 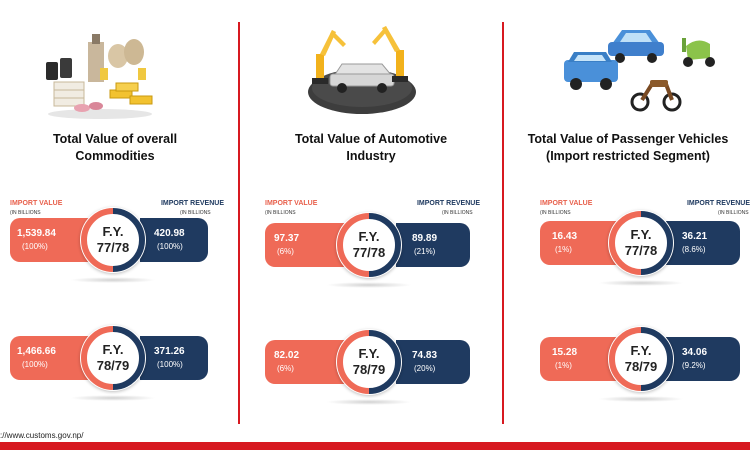 I want to click on revenue-value: 36.21, so click(x=695, y=236).